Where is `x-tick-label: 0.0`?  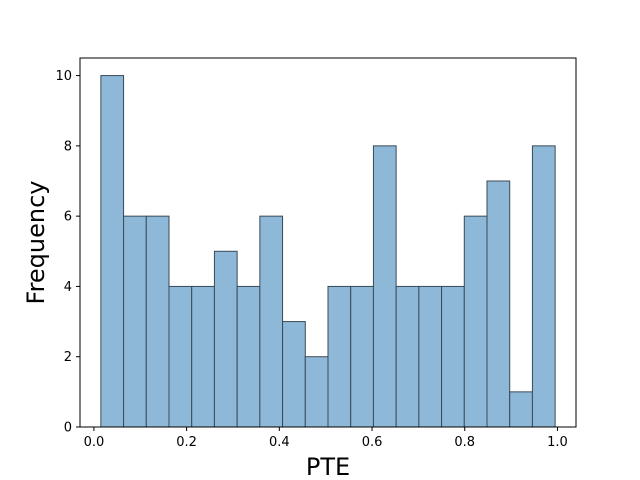 x-tick-label: 0.0 is located at coordinates (94, 442).